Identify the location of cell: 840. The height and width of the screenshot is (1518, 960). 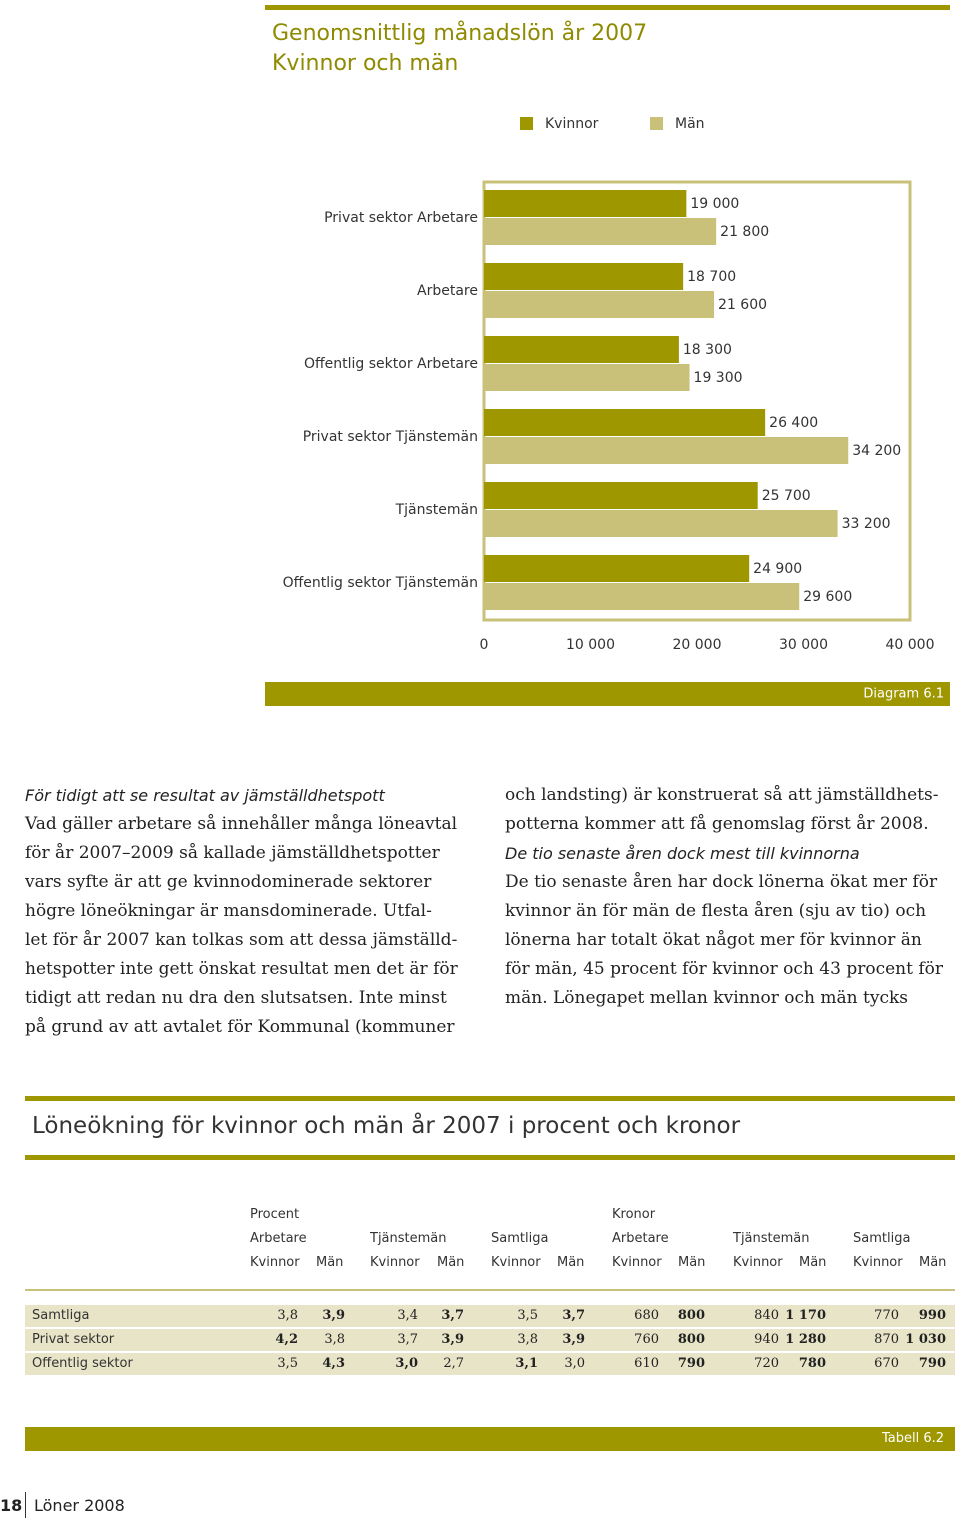
(766, 1315).